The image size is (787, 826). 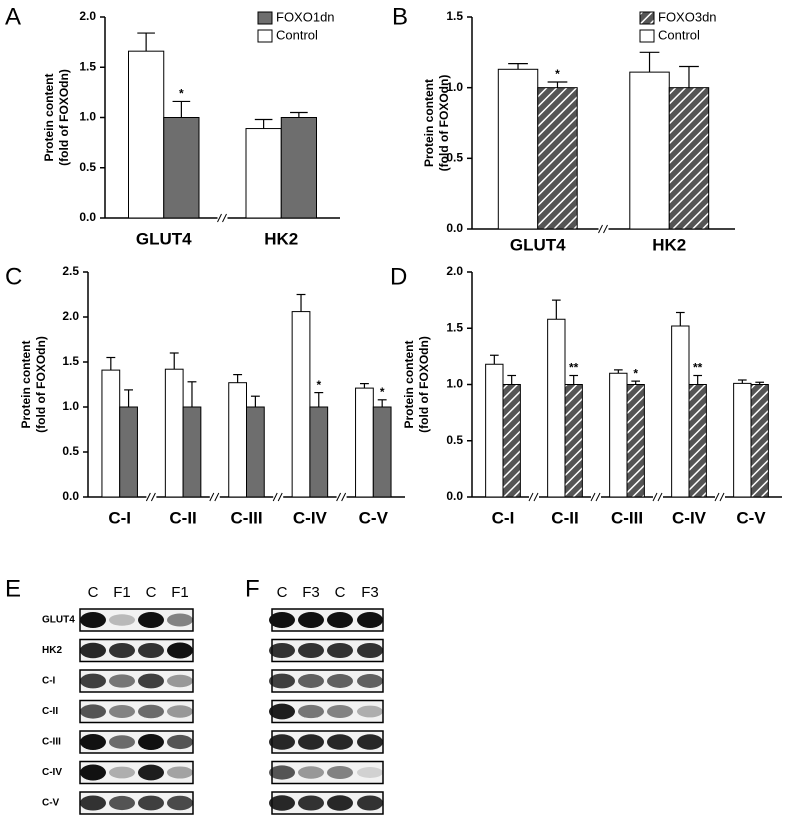 I want to click on legend-label: Control, so click(x=679, y=34).